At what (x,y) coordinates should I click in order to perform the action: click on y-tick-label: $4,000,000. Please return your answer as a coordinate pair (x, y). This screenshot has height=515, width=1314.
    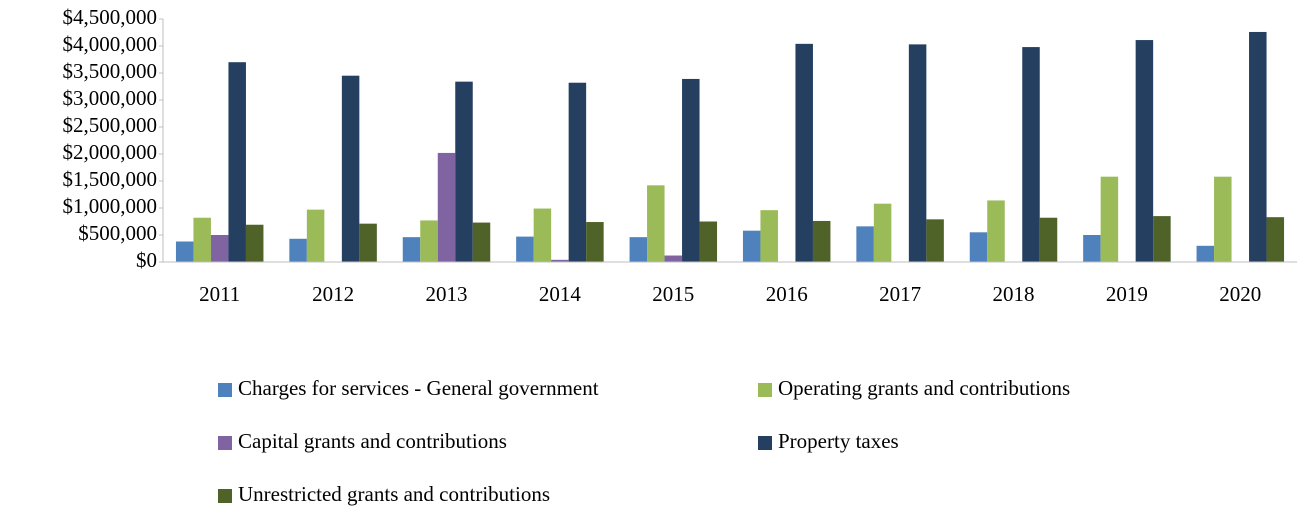
    Looking at the image, I should click on (110, 44).